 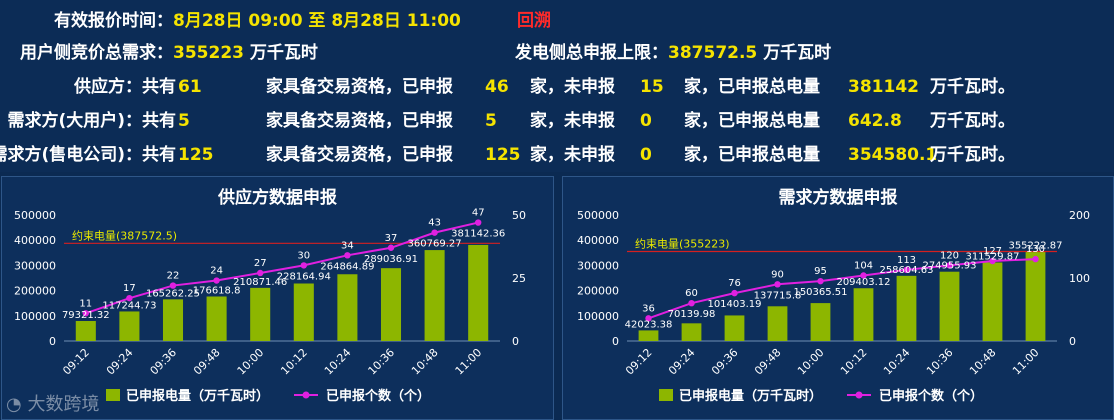 What do you see at coordinates (169, 53) in the screenshot?
I see `user-demand-row: 用户侧竞价总需求：355223 万千瓦时` at bounding box center [169, 53].